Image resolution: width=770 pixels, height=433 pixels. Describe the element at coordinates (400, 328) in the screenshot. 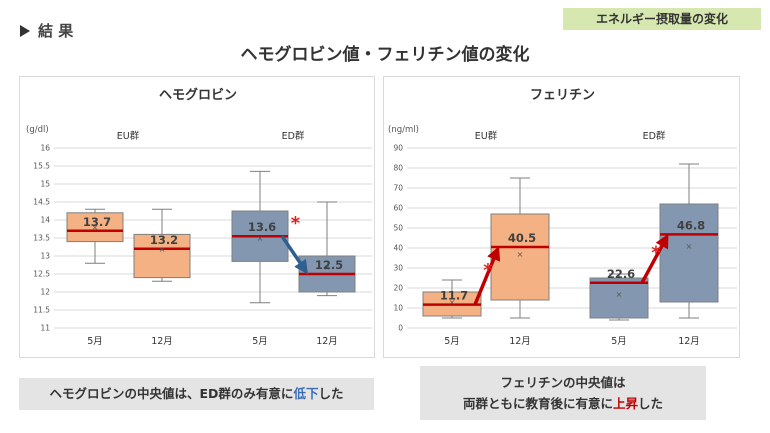

I see `y-tick-label: 0` at that location.